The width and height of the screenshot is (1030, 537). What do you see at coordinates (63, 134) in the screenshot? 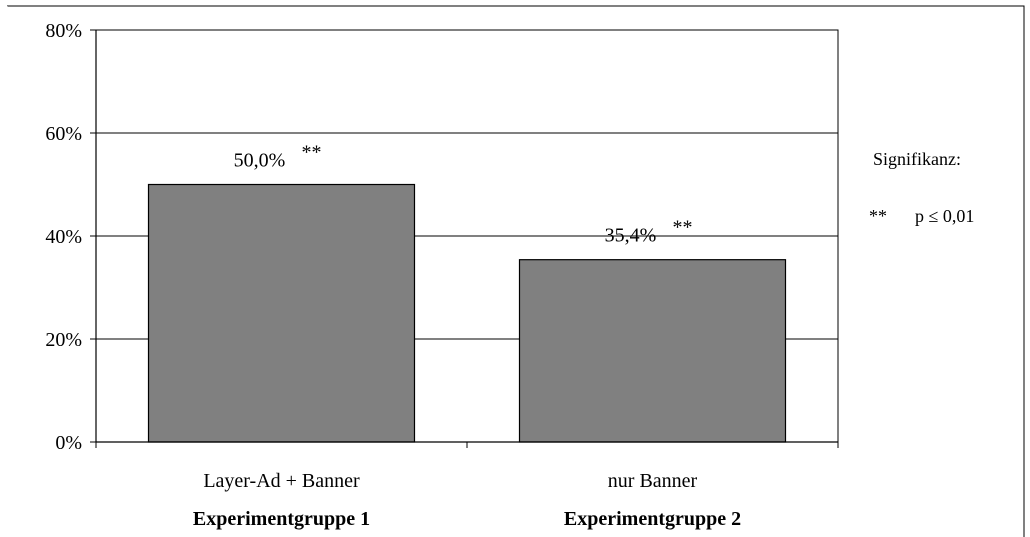
I see `y-tick-label: 60%` at bounding box center [63, 134].